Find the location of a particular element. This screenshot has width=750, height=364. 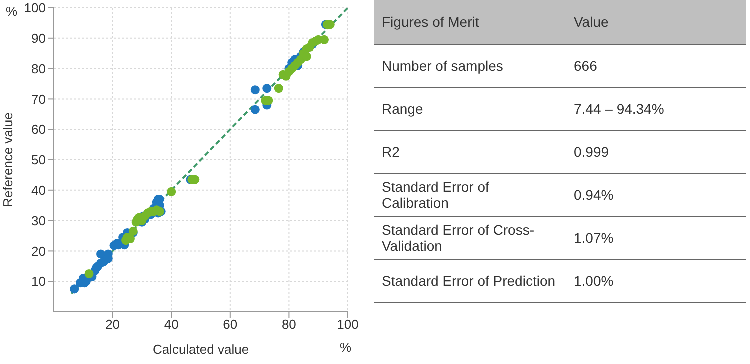

text: 1.07% is located at coordinates (594, 238).